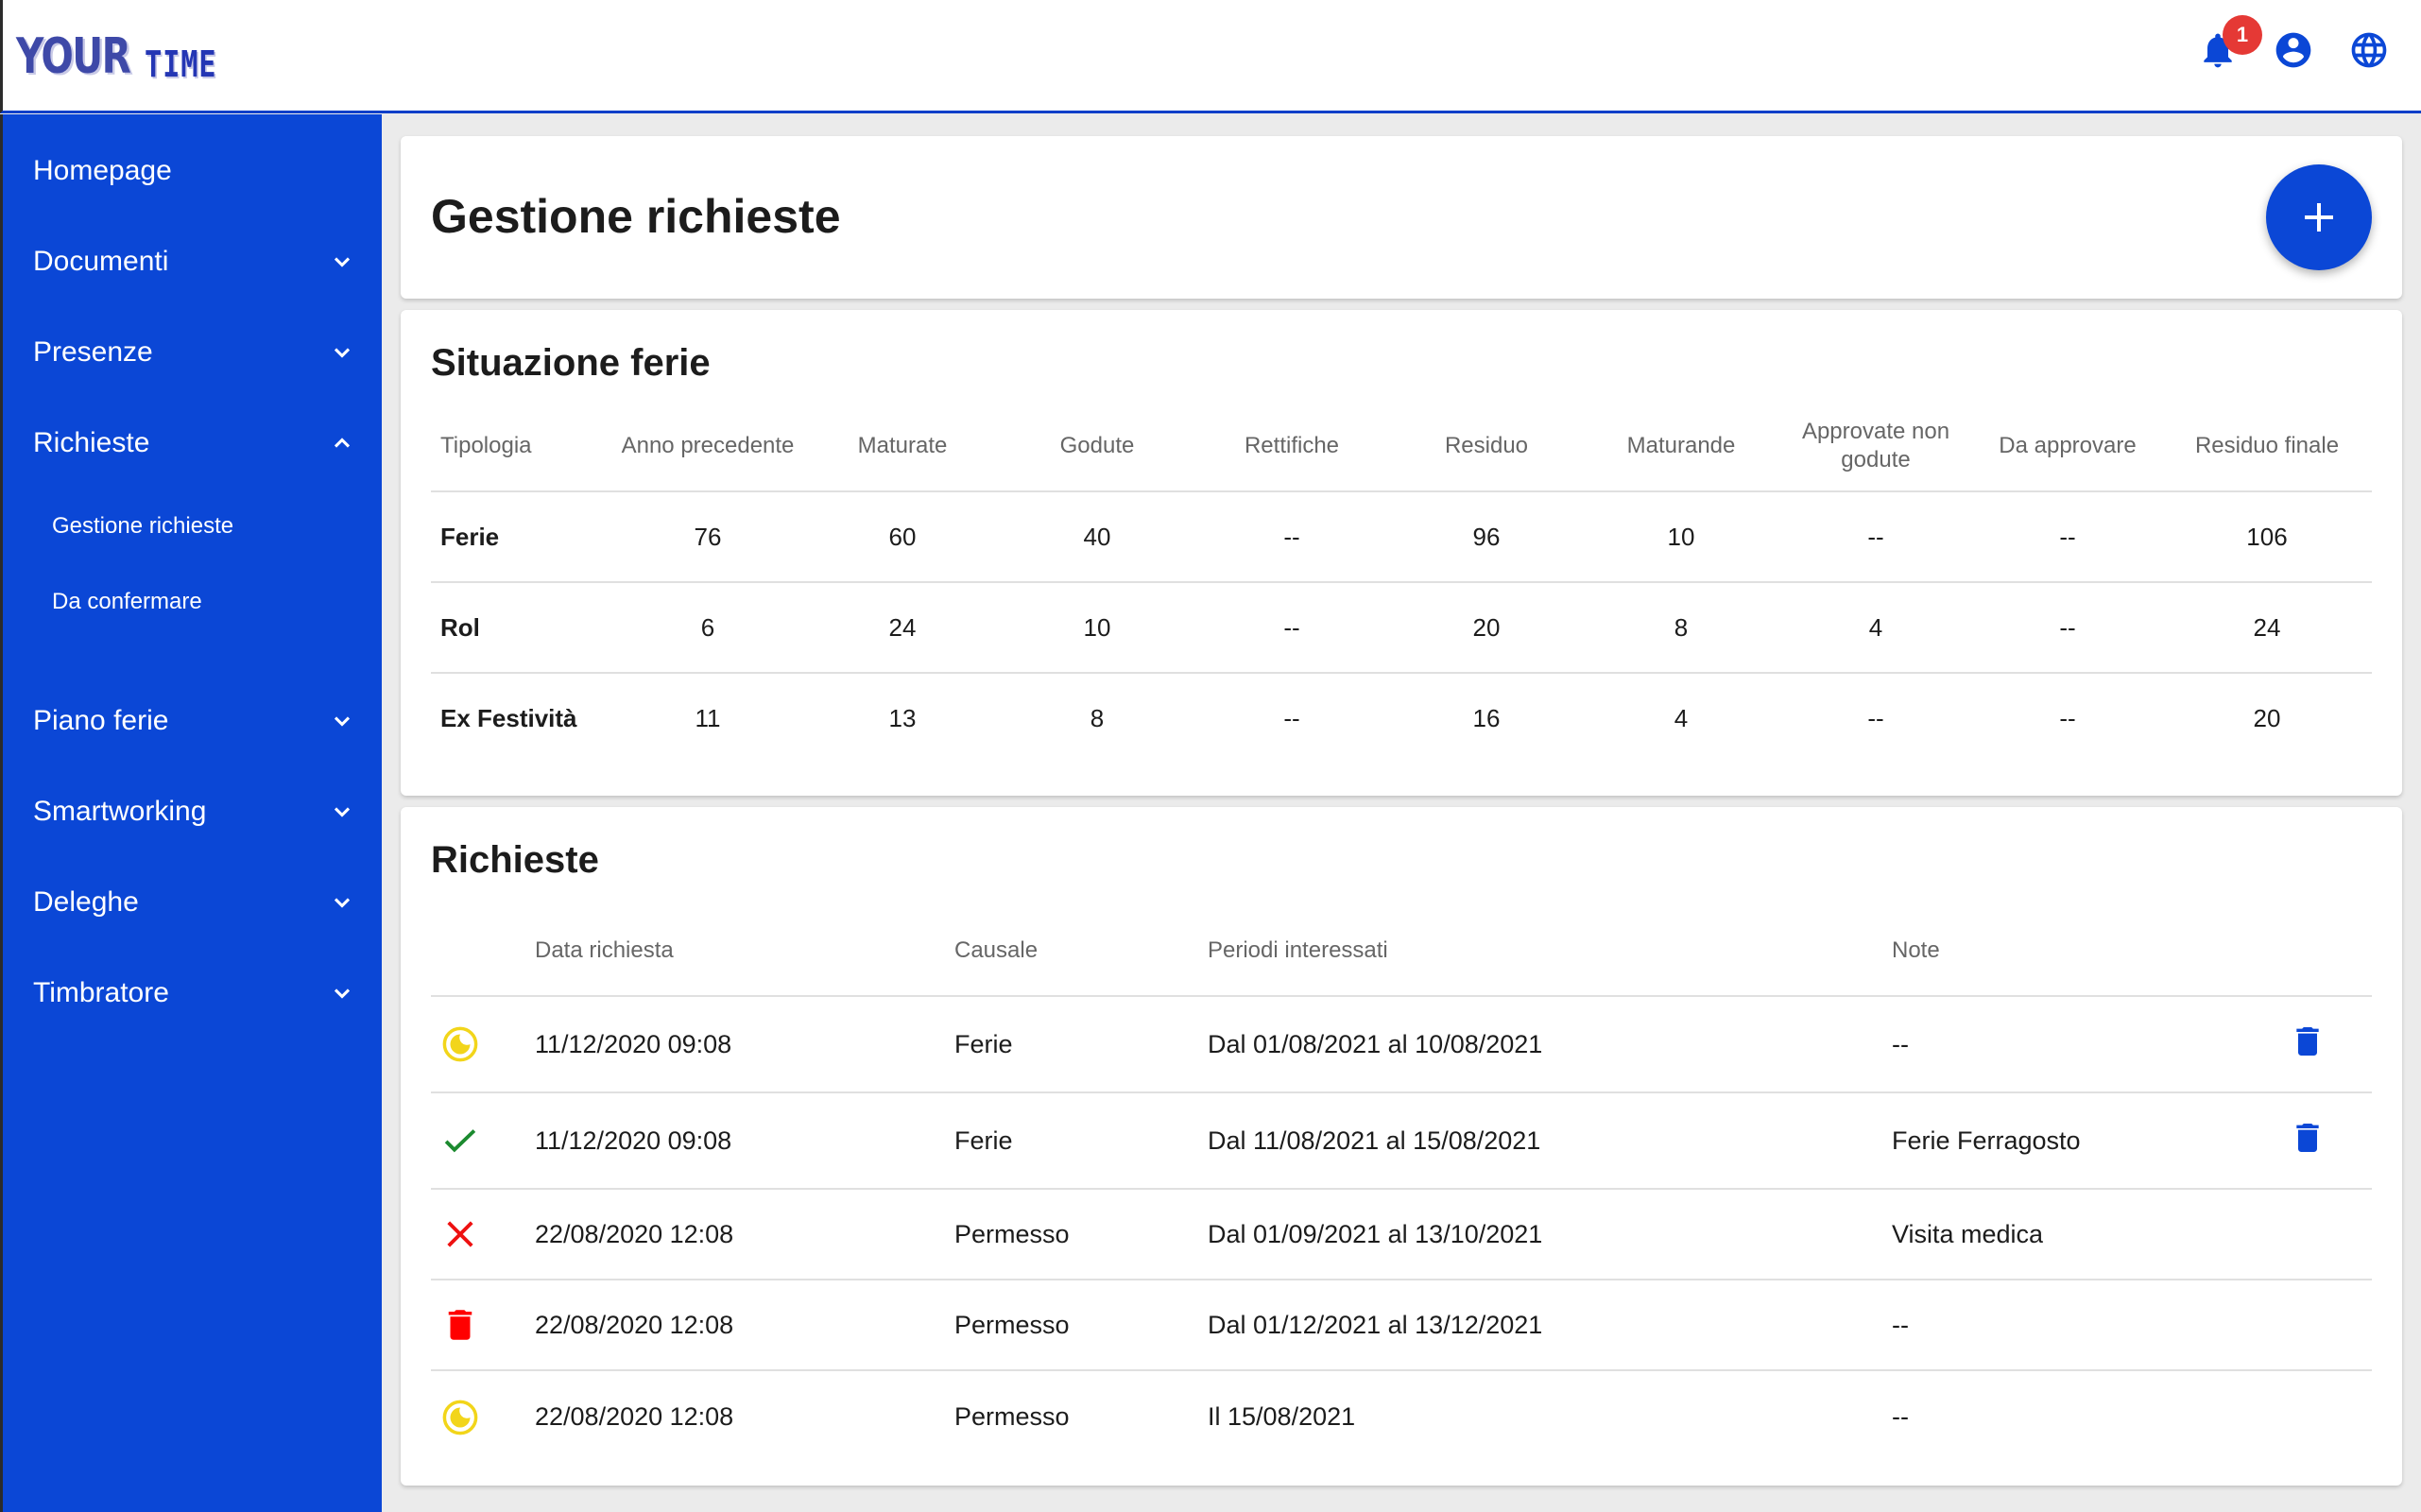 Image resolution: width=2421 pixels, height=1512 pixels. What do you see at coordinates (192, 902) in the screenshot?
I see `sidebar-item-deleghe: Deleghe` at bounding box center [192, 902].